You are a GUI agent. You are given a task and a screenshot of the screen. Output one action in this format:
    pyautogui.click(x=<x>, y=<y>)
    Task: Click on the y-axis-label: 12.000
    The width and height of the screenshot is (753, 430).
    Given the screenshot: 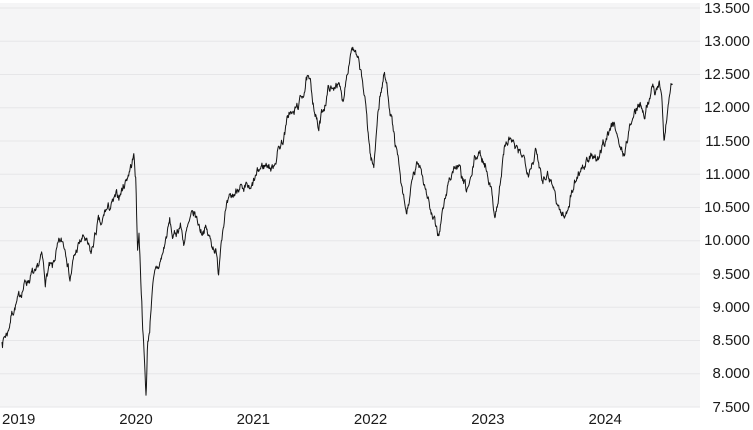 What is the action you would take?
    pyautogui.click(x=727, y=108)
    